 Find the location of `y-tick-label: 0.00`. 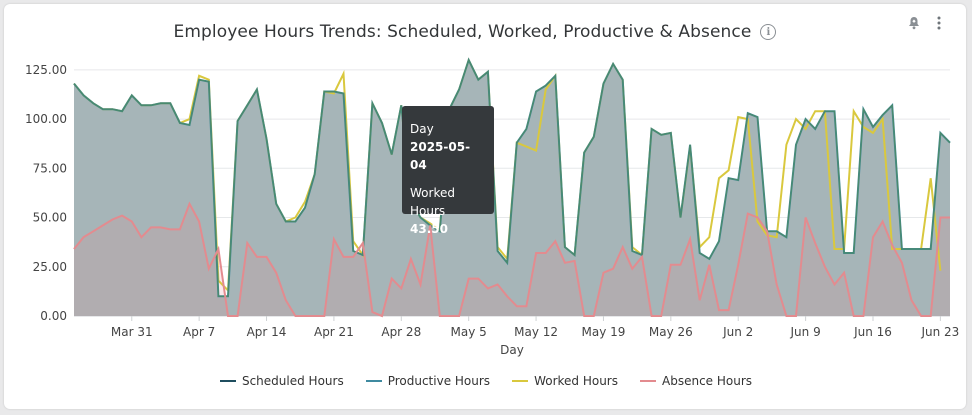

y-tick-label: 0.00 is located at coordinates (53, 316).